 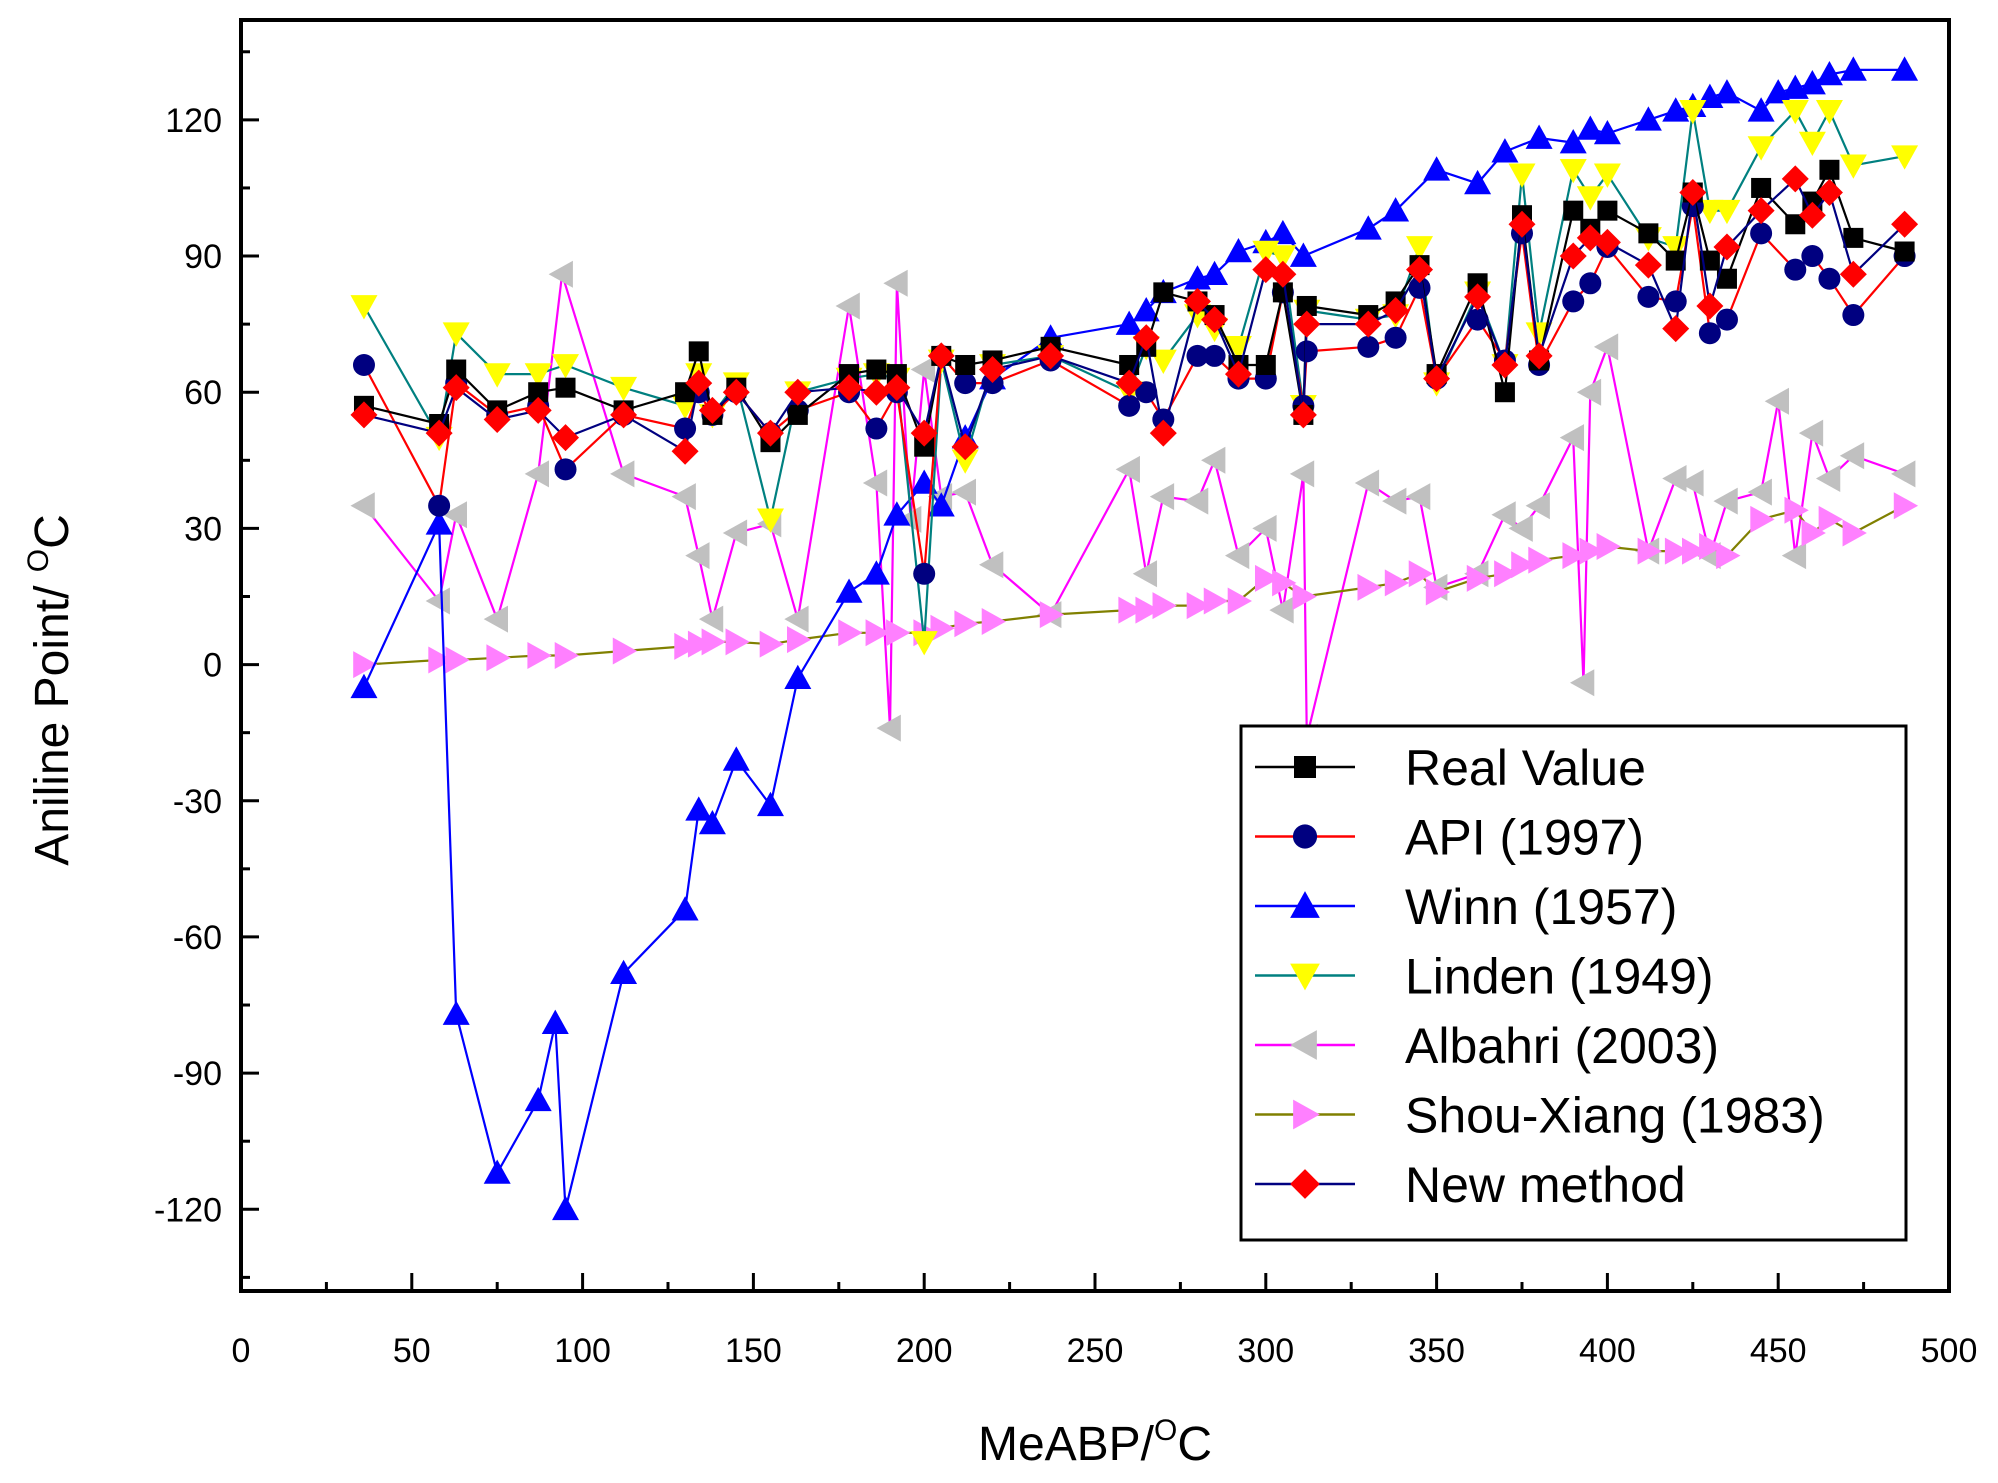 What do you see at coordinates (1573, 983) in the screenshot?
I see `legend-box` at bounding box center [1573, 983].